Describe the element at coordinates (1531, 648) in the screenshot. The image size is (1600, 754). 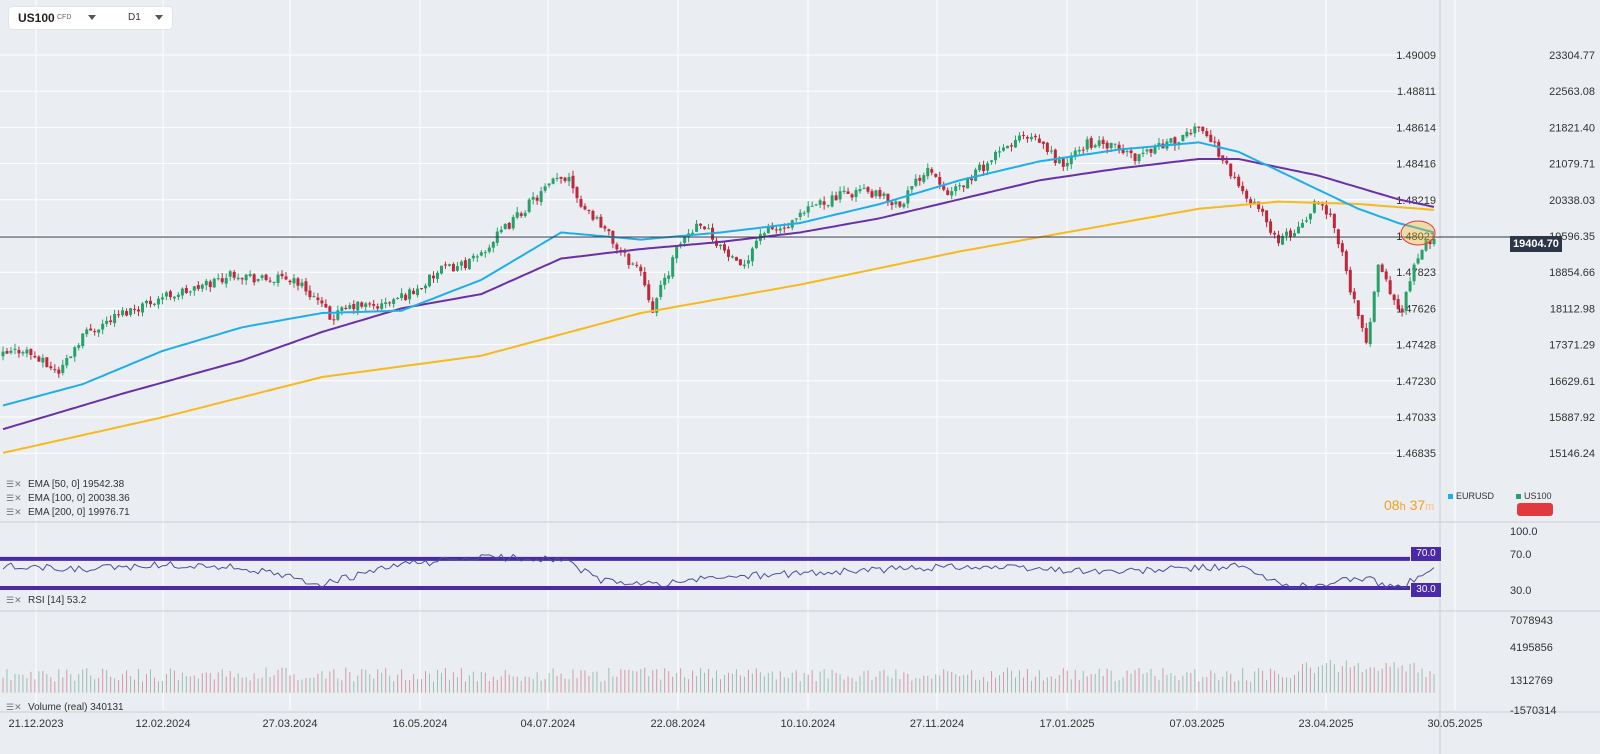
I see `volume-tick-label: 4195856` at that location.